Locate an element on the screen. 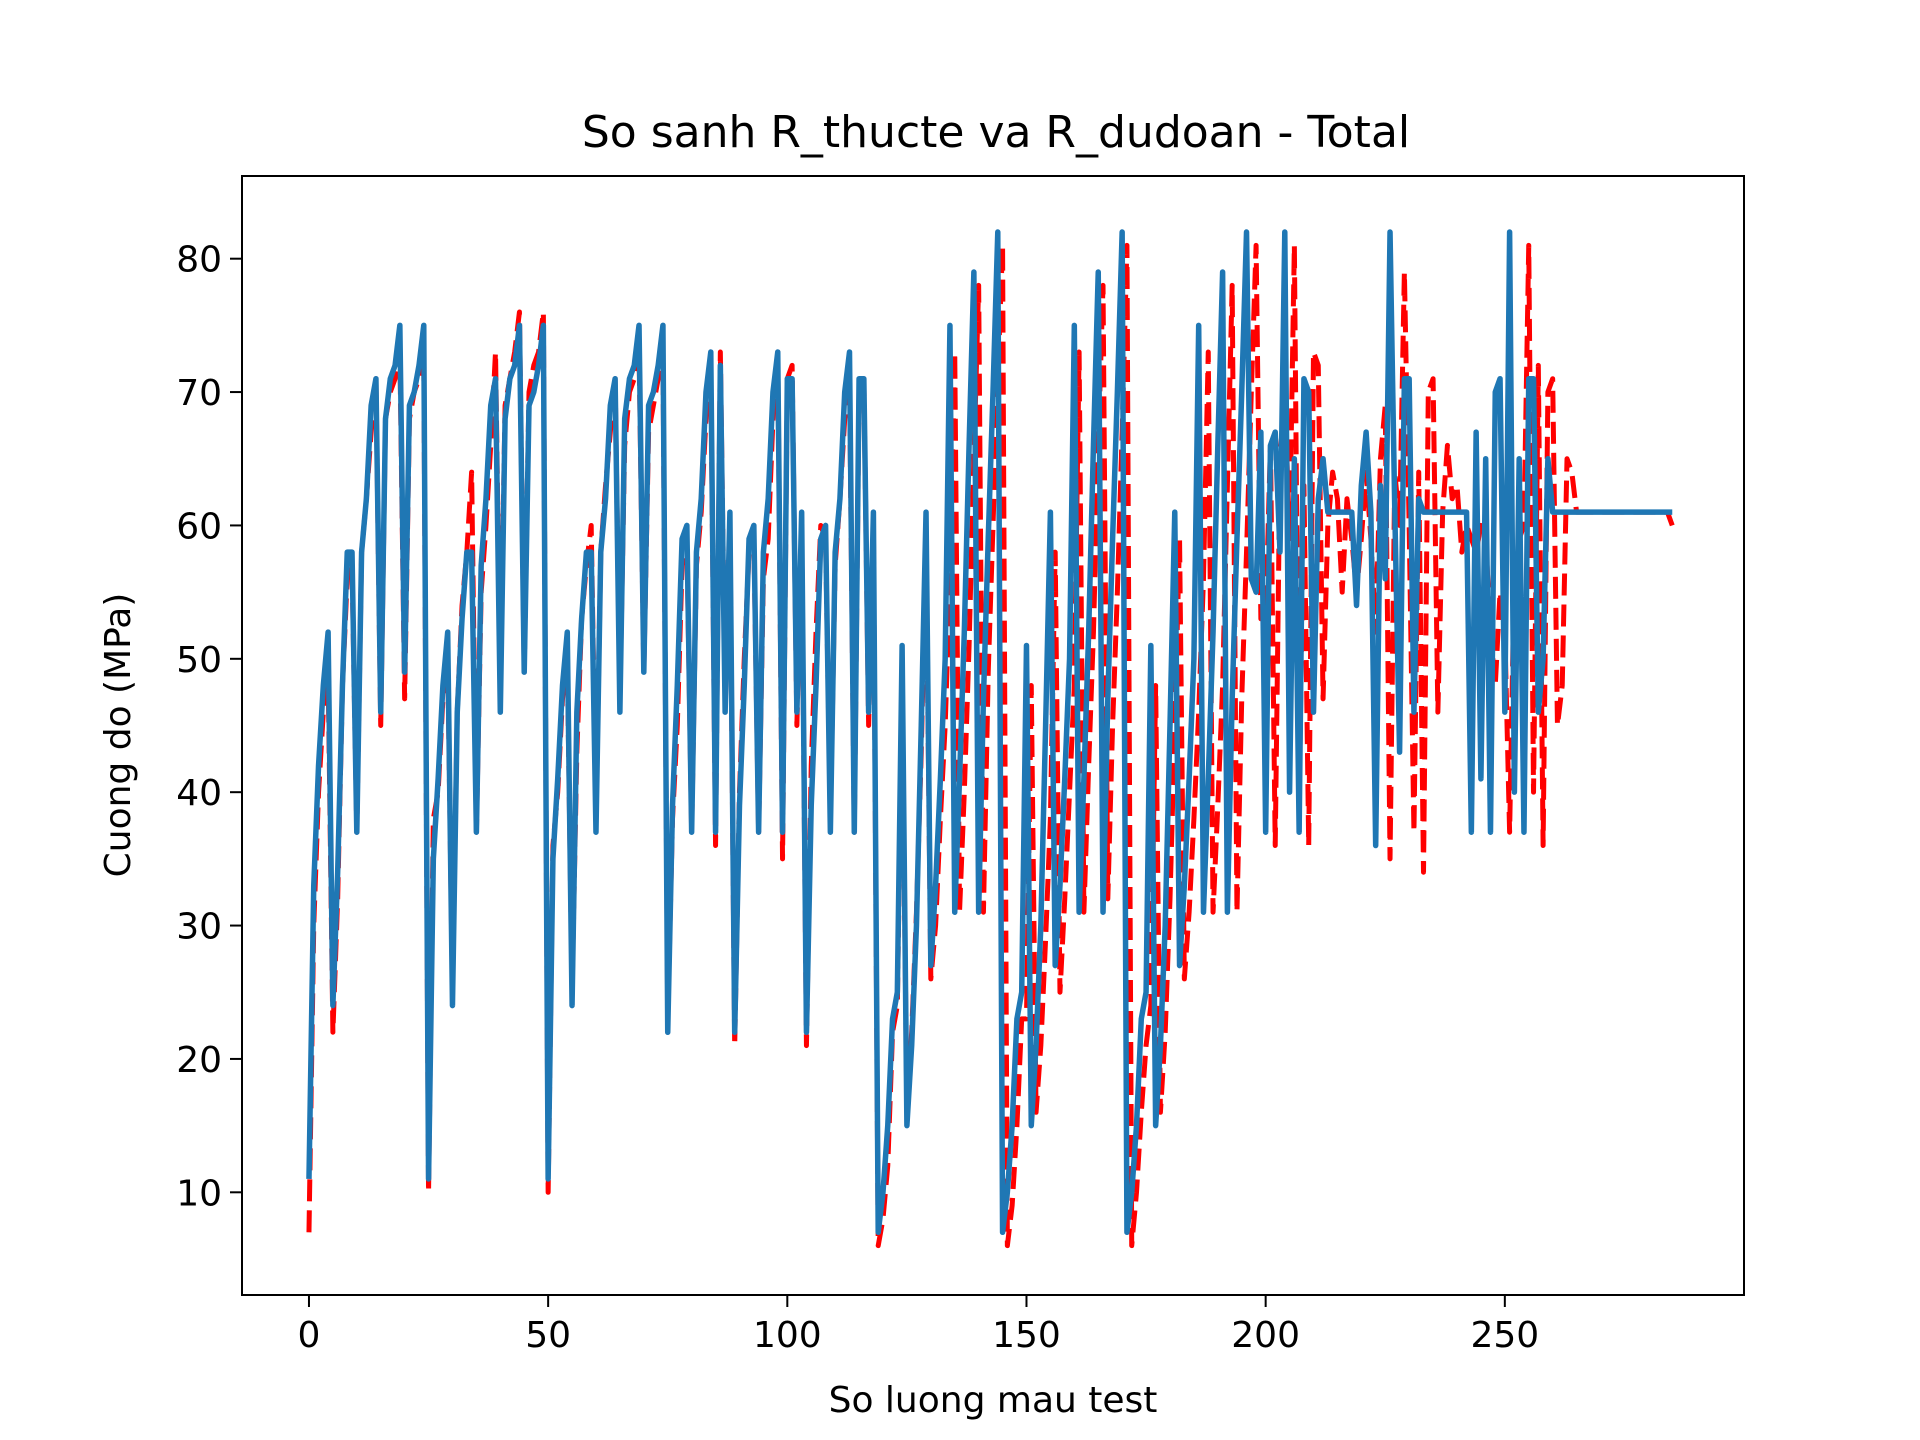 The image size is (1920, 1440). y-tick-label: 20 is located at coordinates (199, 1060).